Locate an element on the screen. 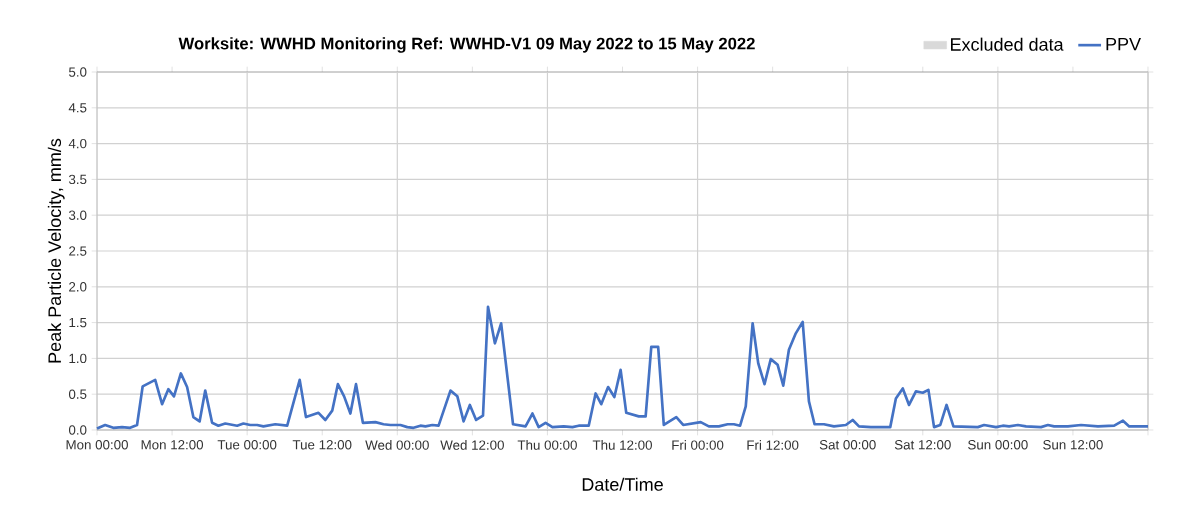  y-tick-label: 2.5 is located at coordinates (78, 251).